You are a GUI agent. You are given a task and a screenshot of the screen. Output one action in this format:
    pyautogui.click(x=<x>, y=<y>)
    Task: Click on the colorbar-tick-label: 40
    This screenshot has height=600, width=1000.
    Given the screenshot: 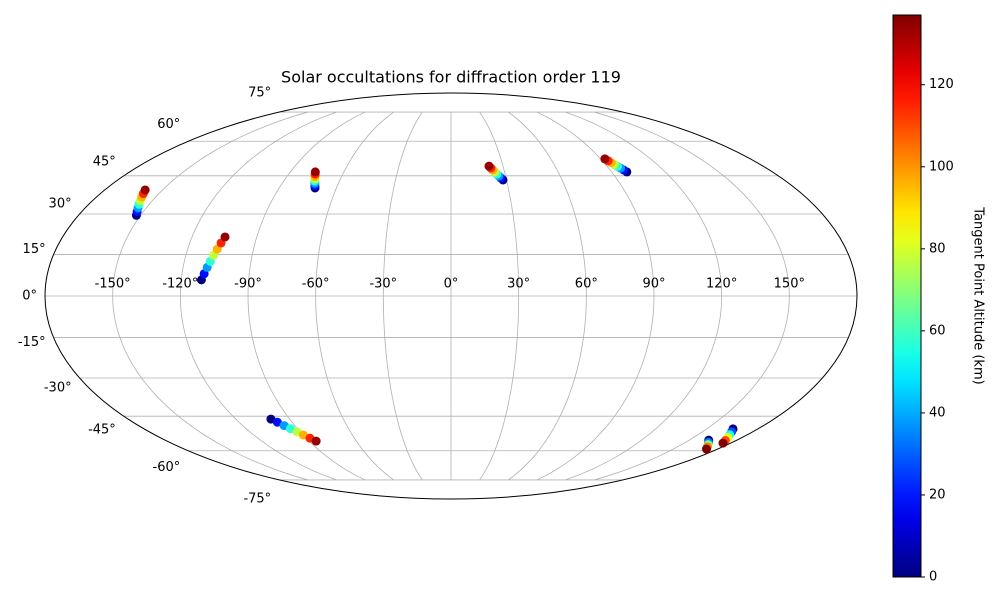 What is the action you would take?
    pyautogui.click(x=937, y=412)
    